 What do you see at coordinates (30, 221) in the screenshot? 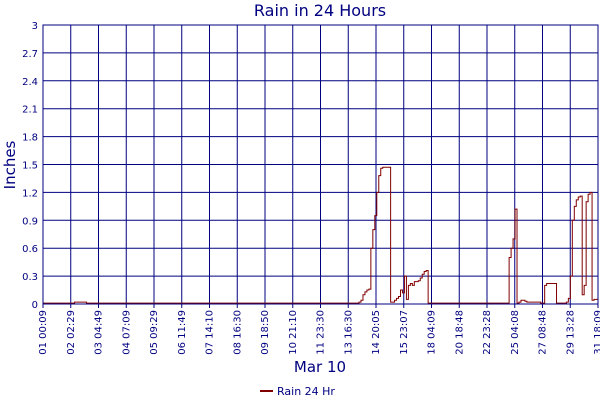
I see `y-tick-label: 0.9` at bounding box center [30, 221].